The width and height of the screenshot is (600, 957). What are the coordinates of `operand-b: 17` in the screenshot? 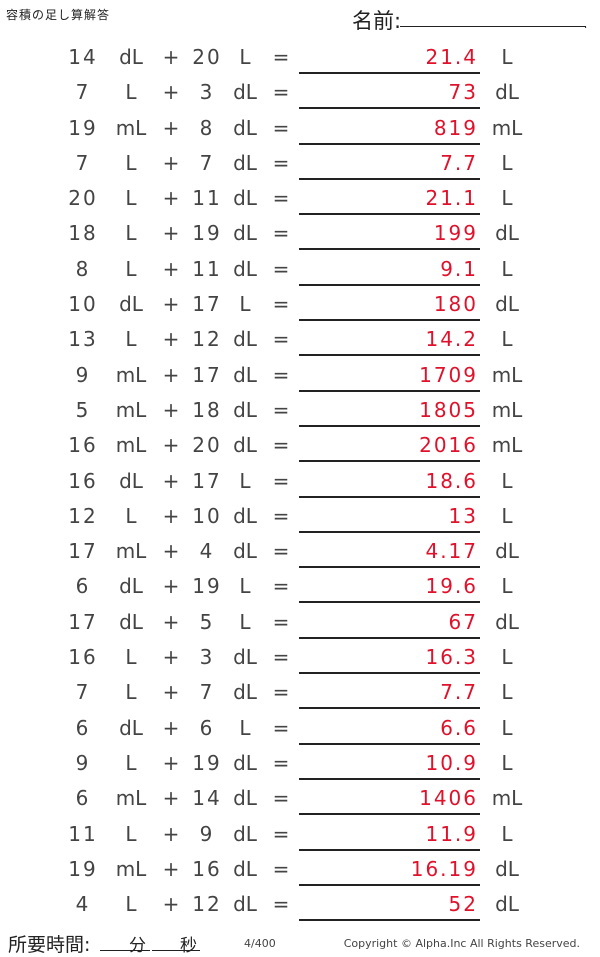 It's located at (207, 374).